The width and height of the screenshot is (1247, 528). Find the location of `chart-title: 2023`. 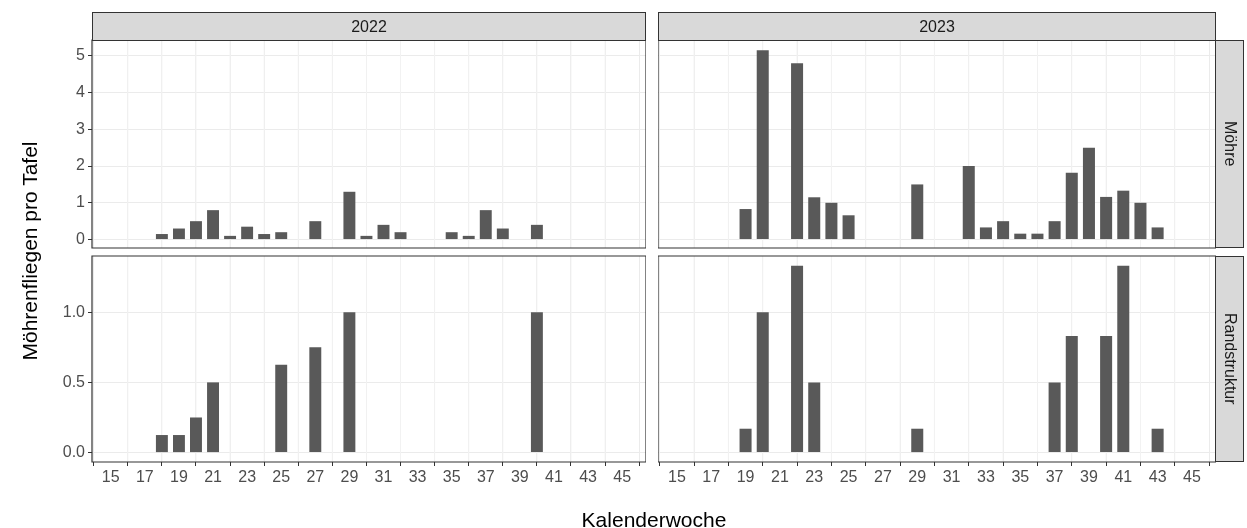

chart-title: 2023 is located at coordinates (937, 26).